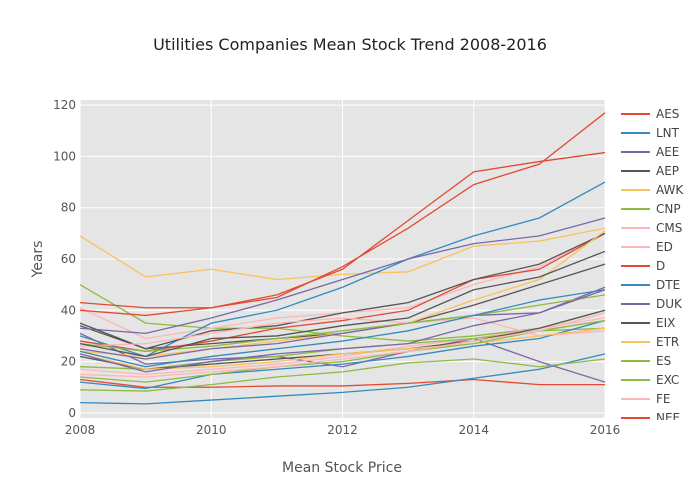 This screenshot has height=500, width=700. Describe the element at coordinates (650, 171) in the screenshot. I see `legend-item-aep: AEP` at that location.